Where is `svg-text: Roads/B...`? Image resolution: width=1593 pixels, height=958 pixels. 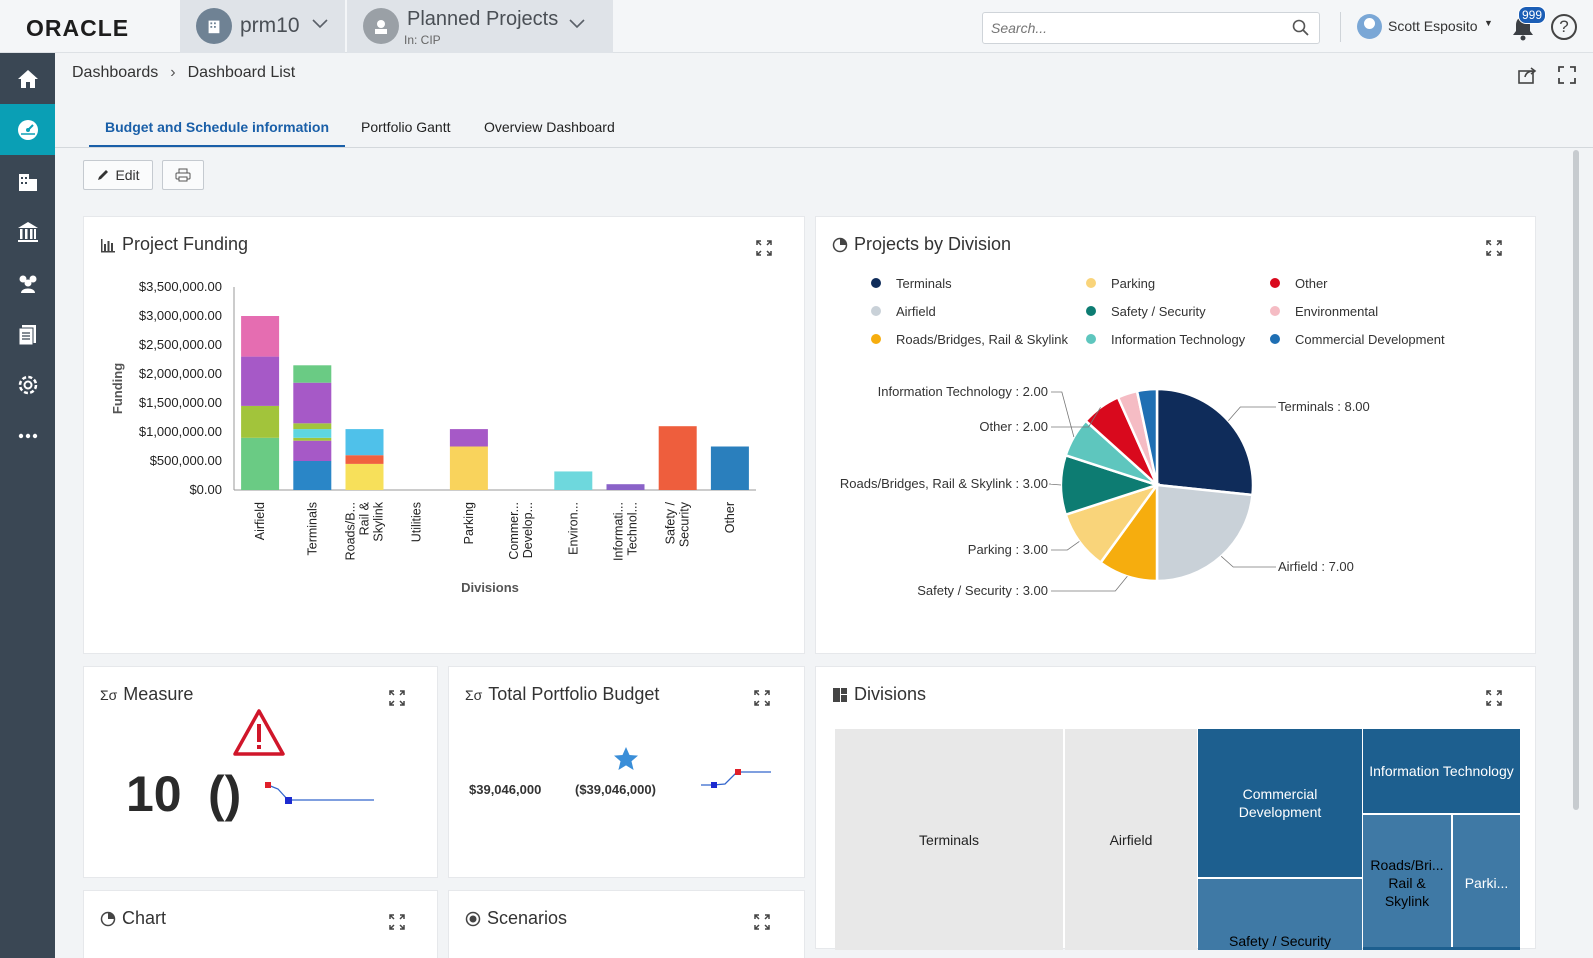
svg-text: Roads/B... is located at coordinates (351, 531).